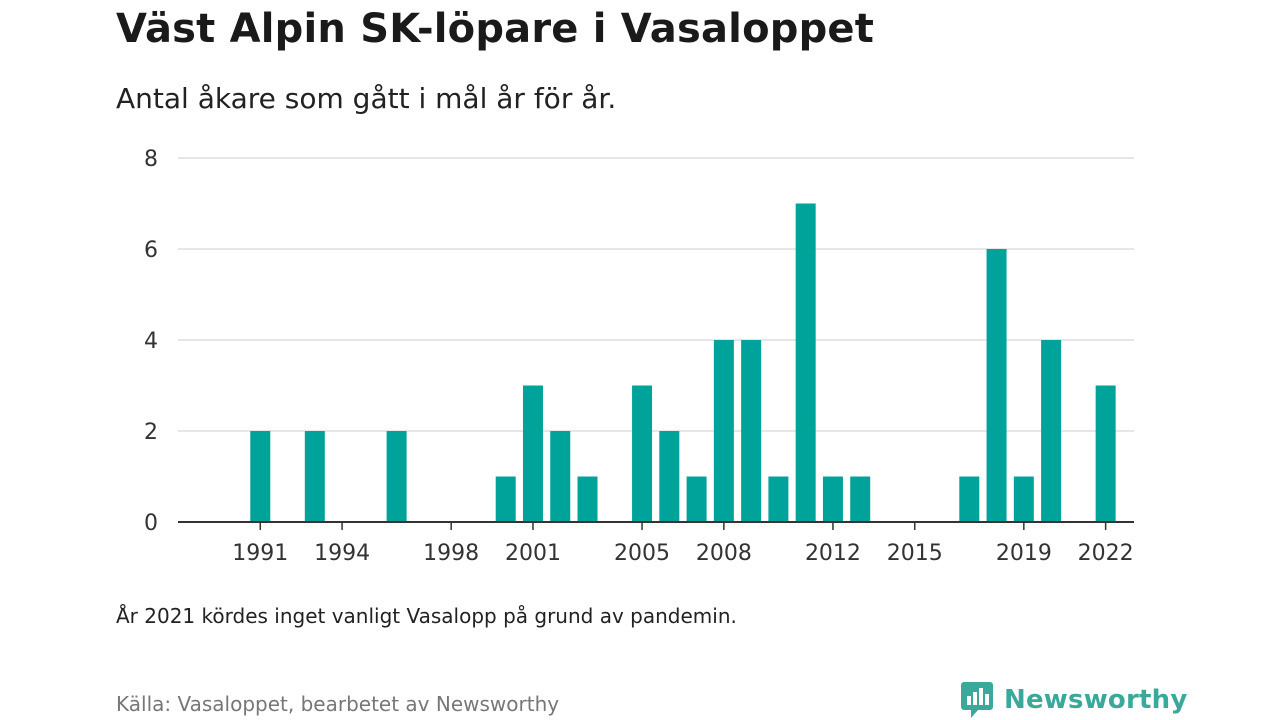 Image resolution: width=1280 pixels, height=720 pixels. I want to click on newsworthy-logo-icon, so click(977, 700).